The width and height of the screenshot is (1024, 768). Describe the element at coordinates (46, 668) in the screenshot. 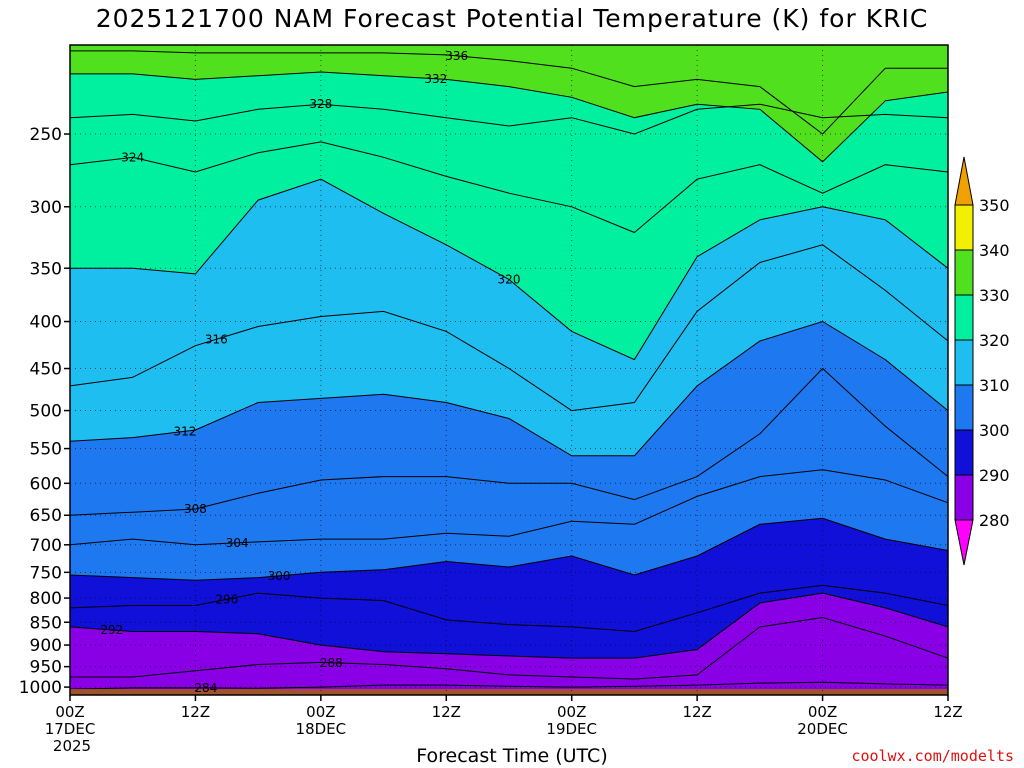

I see `y-tick-label-950: 950` at that location.